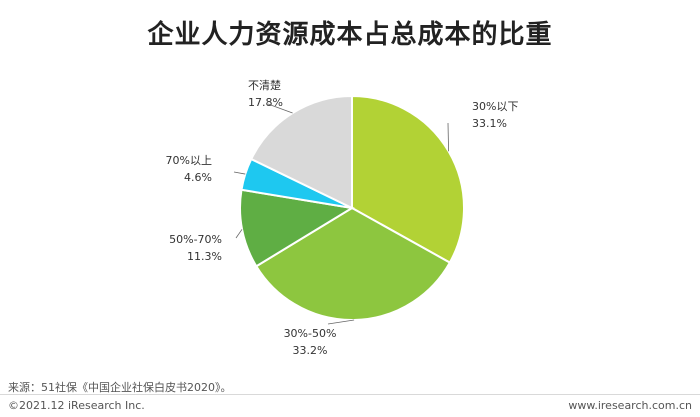 The height and width of the screenshot is (417, 700). I want to click on slice-value-label: 33.1%, so click(489, 123).